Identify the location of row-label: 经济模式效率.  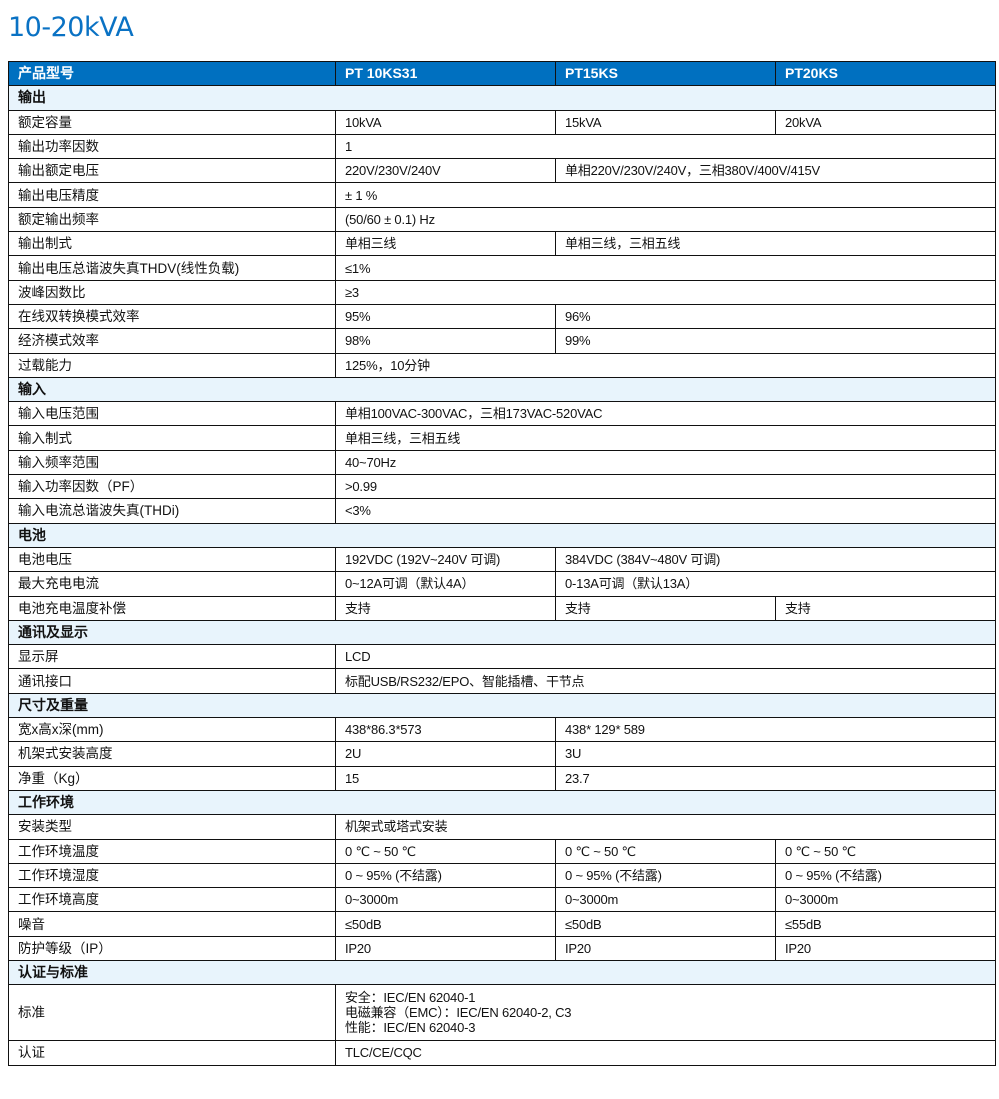
(172, 341).